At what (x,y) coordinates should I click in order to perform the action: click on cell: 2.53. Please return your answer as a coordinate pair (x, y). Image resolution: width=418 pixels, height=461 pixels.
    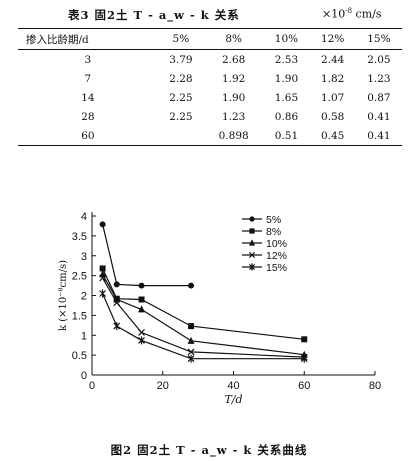
    Looking at the image, I should click on (286, 59).